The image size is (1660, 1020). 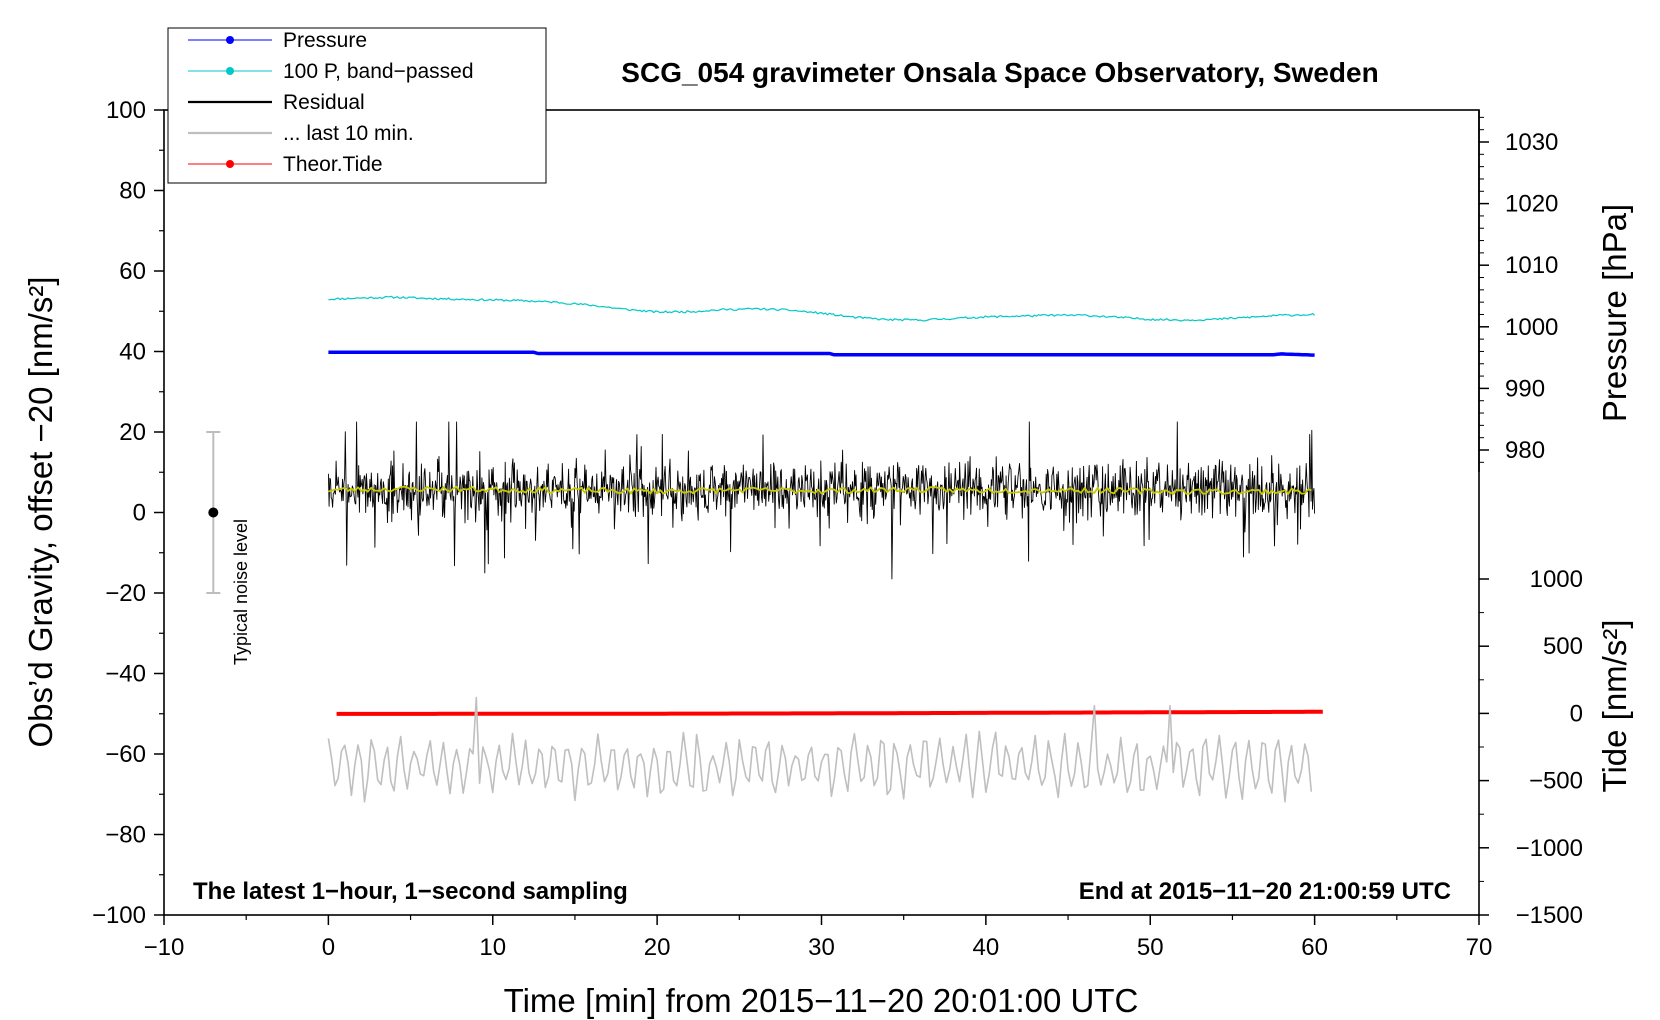 What do you see at coordinates (410, 891) in the screenshot?
I see `note-left: The latest 1−hour, 1−second sampling` at bounding box center [410, 891].